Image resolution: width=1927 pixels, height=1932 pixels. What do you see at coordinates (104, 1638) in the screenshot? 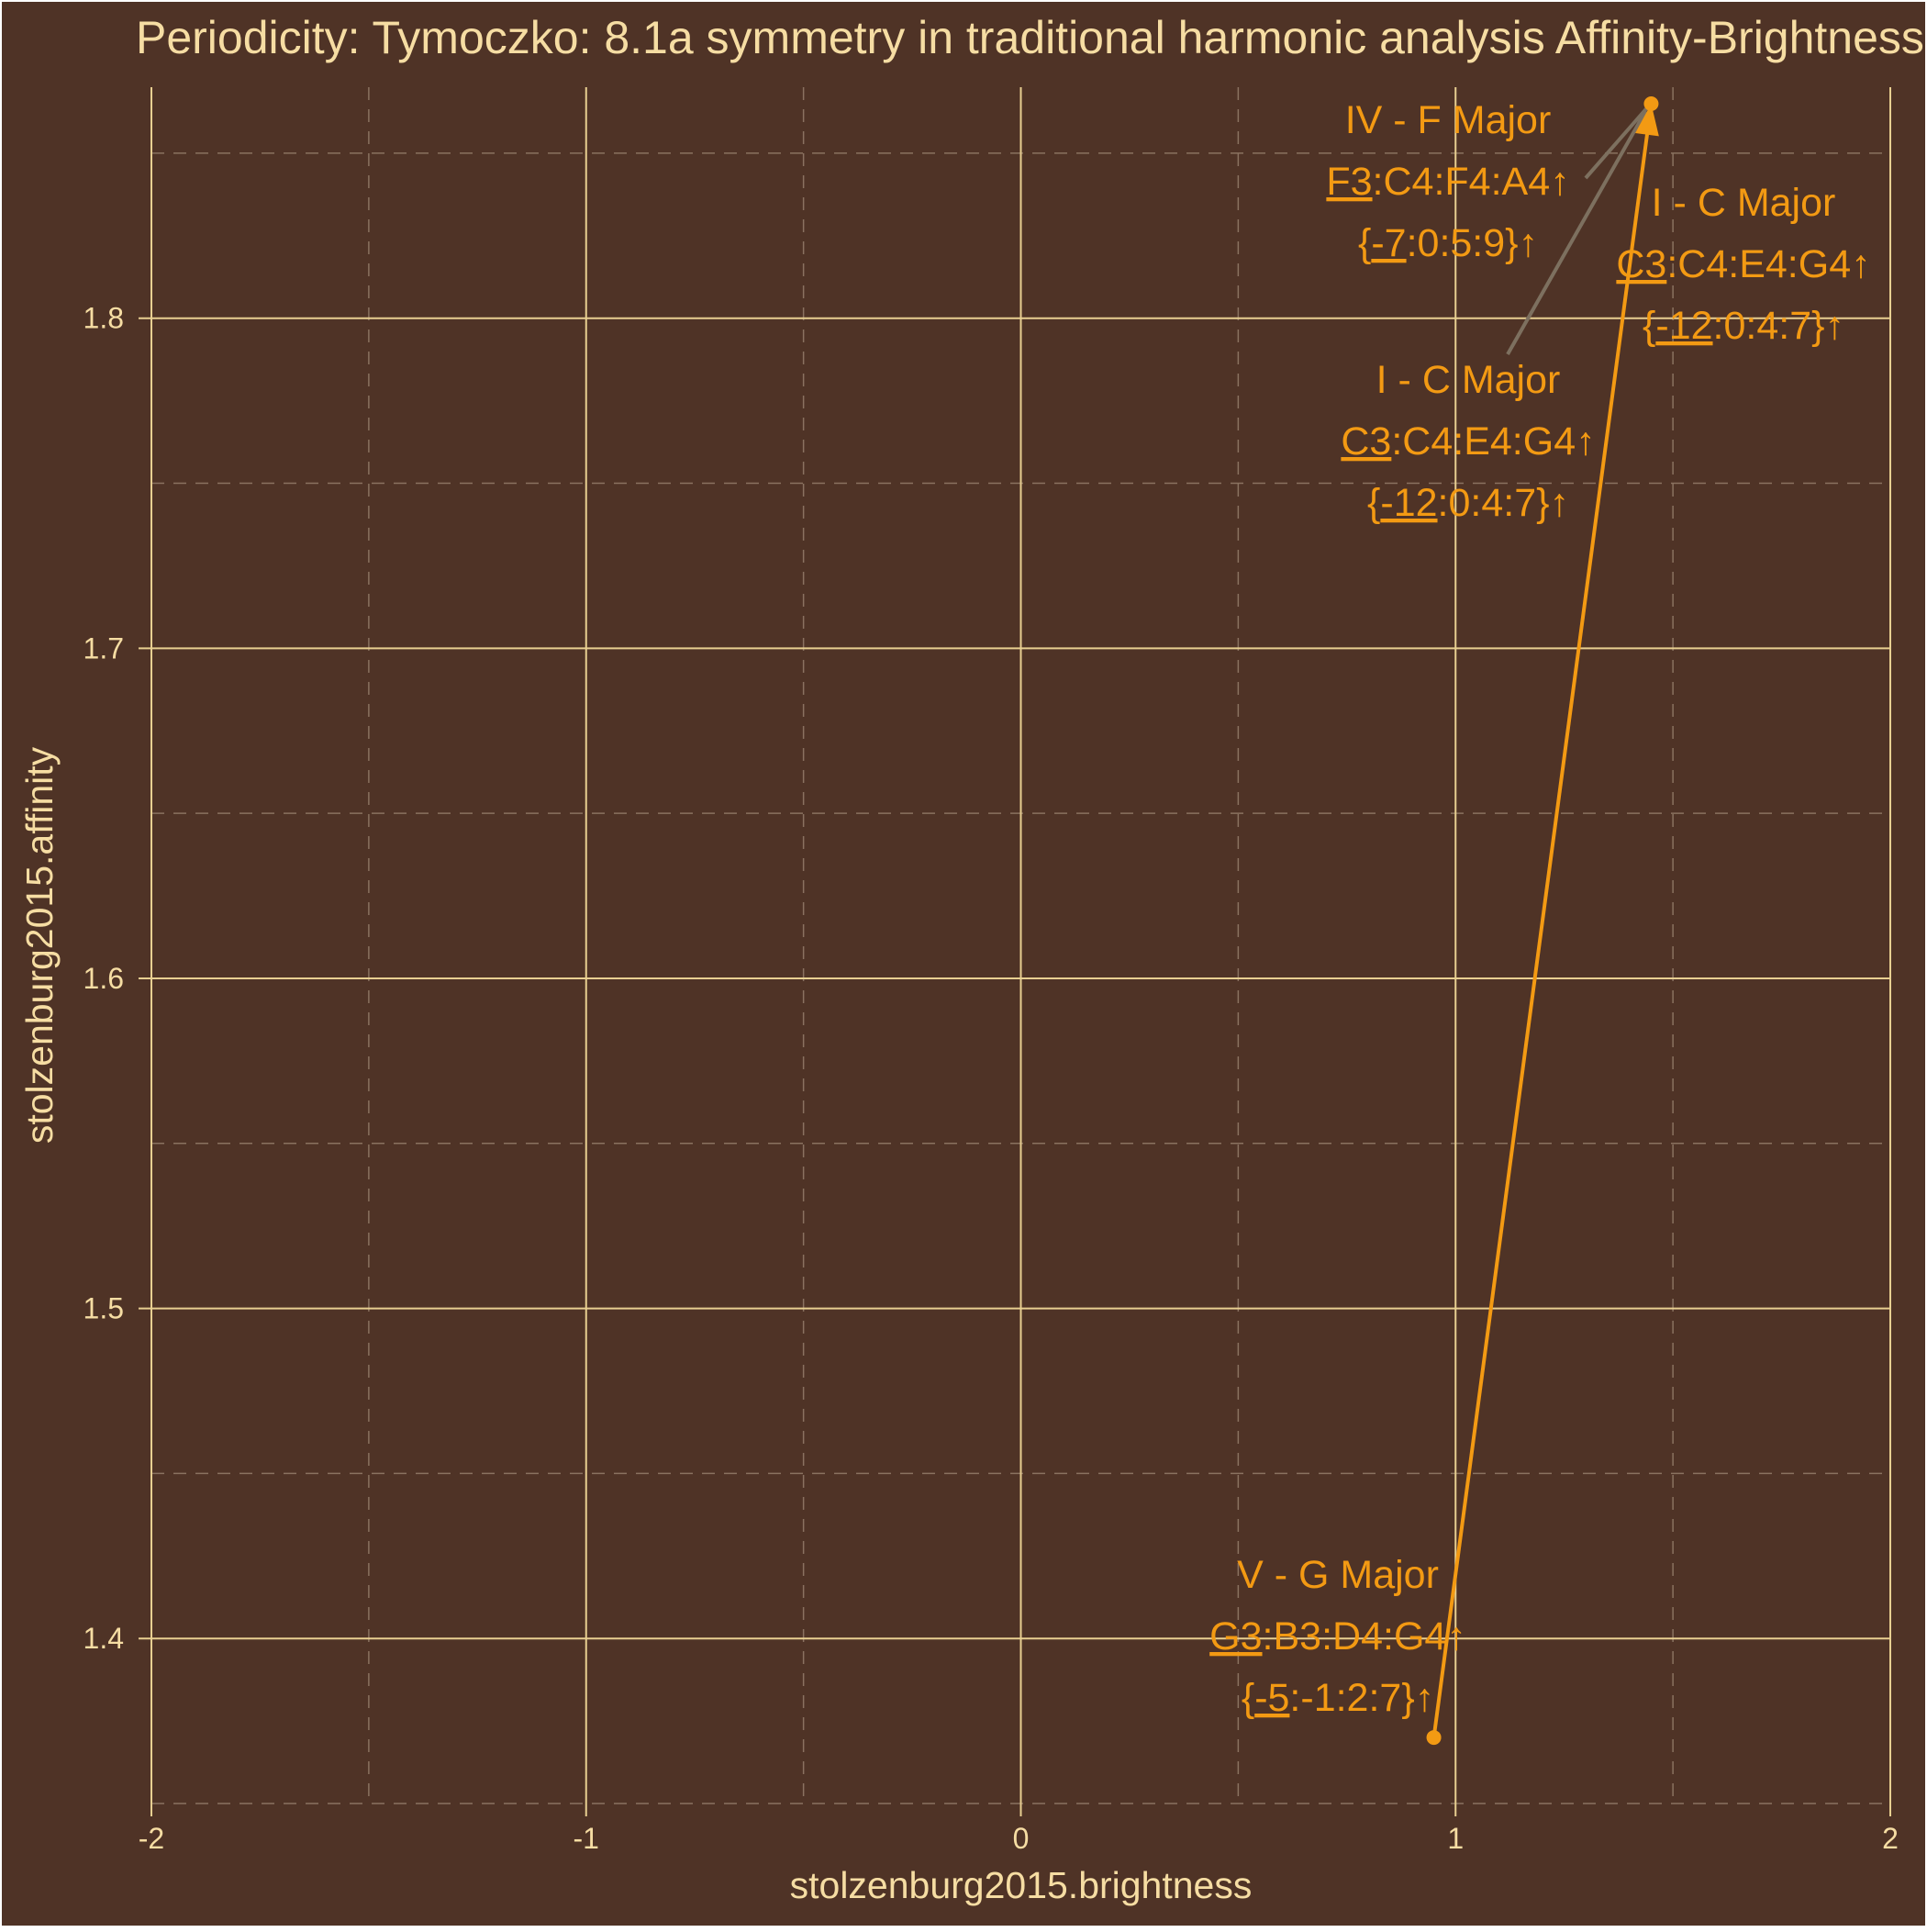
I see `y-tick-label: 1.4` at bounding box center [104, 1638].